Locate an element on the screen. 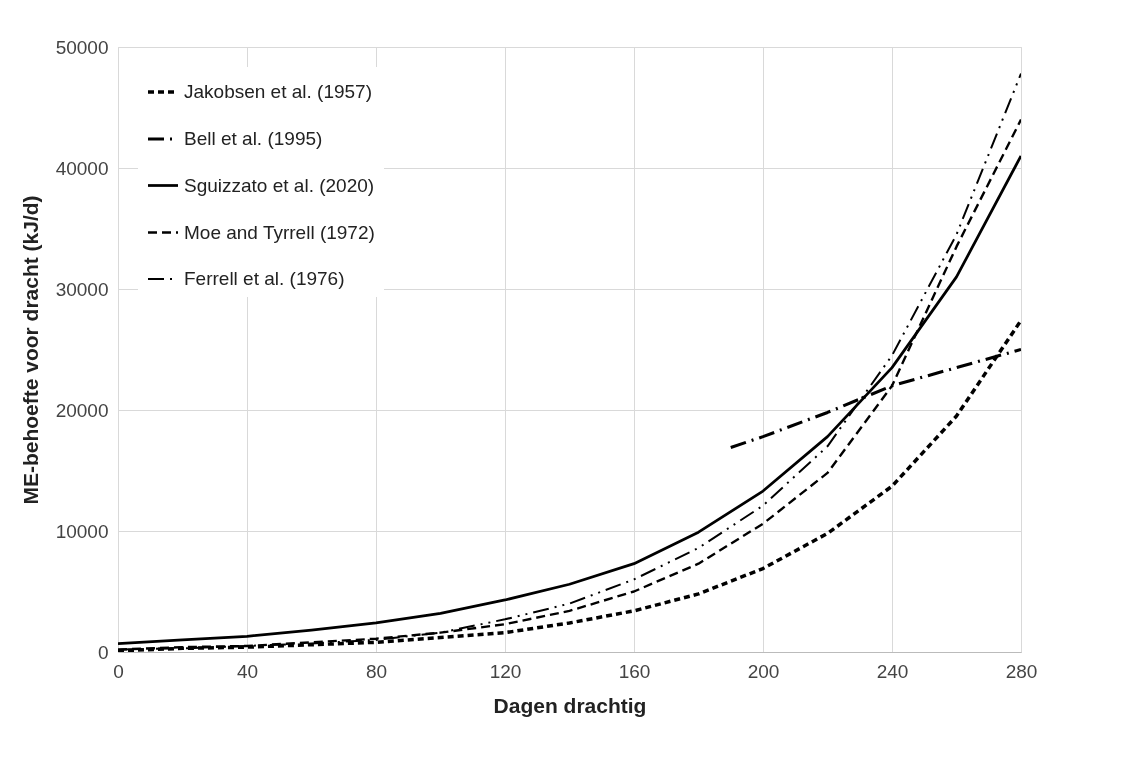 This screenshot has height=773, width=1136. y-tick-label: 10000 is located at coordinates (82, 531).